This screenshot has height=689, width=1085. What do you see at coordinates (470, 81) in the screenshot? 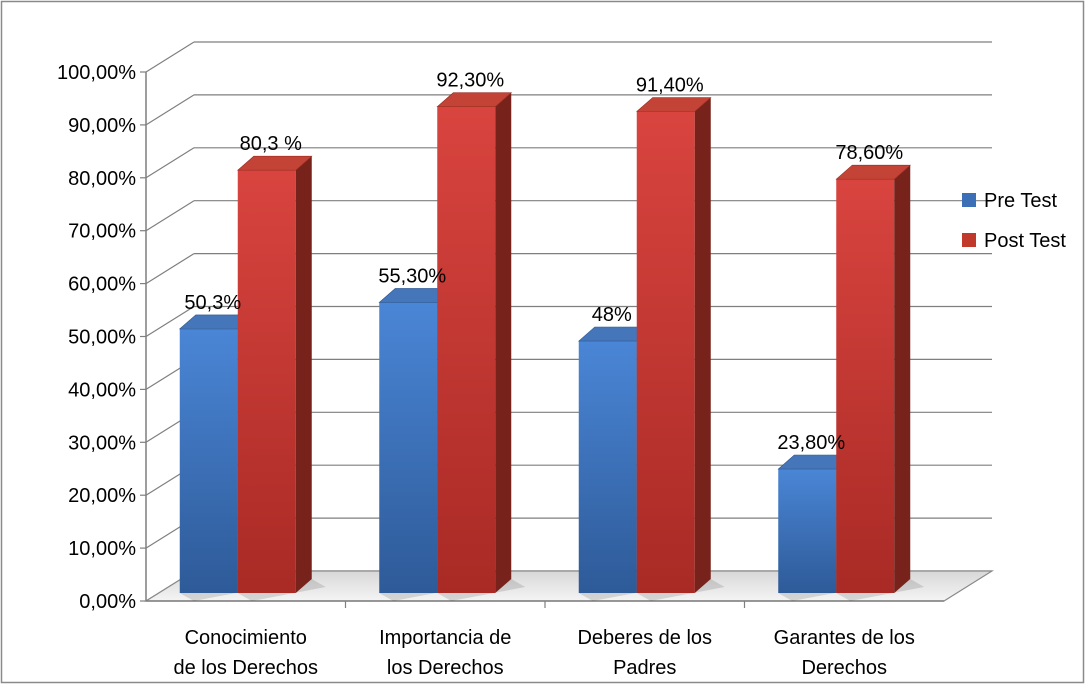
I see `data-label: 92,30%` at bounding box center [470, 81].